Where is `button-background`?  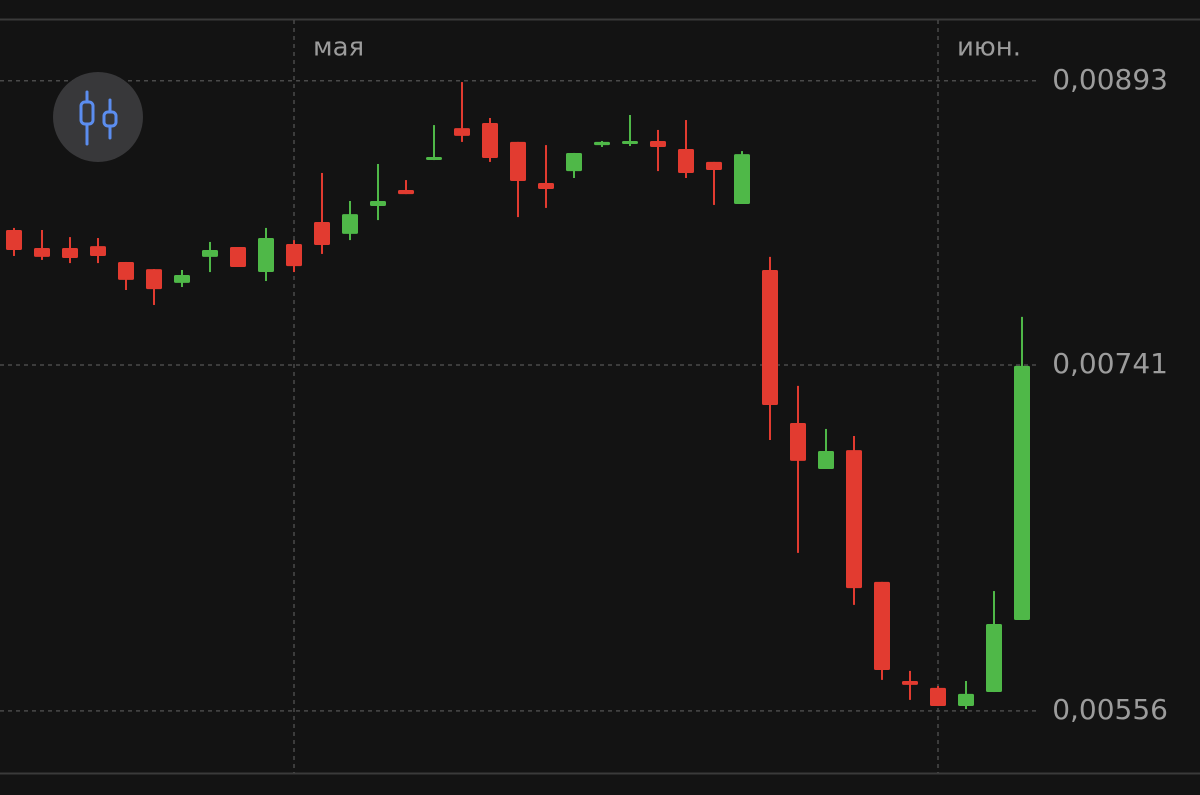
button-background is located at coordinates (98, 117).